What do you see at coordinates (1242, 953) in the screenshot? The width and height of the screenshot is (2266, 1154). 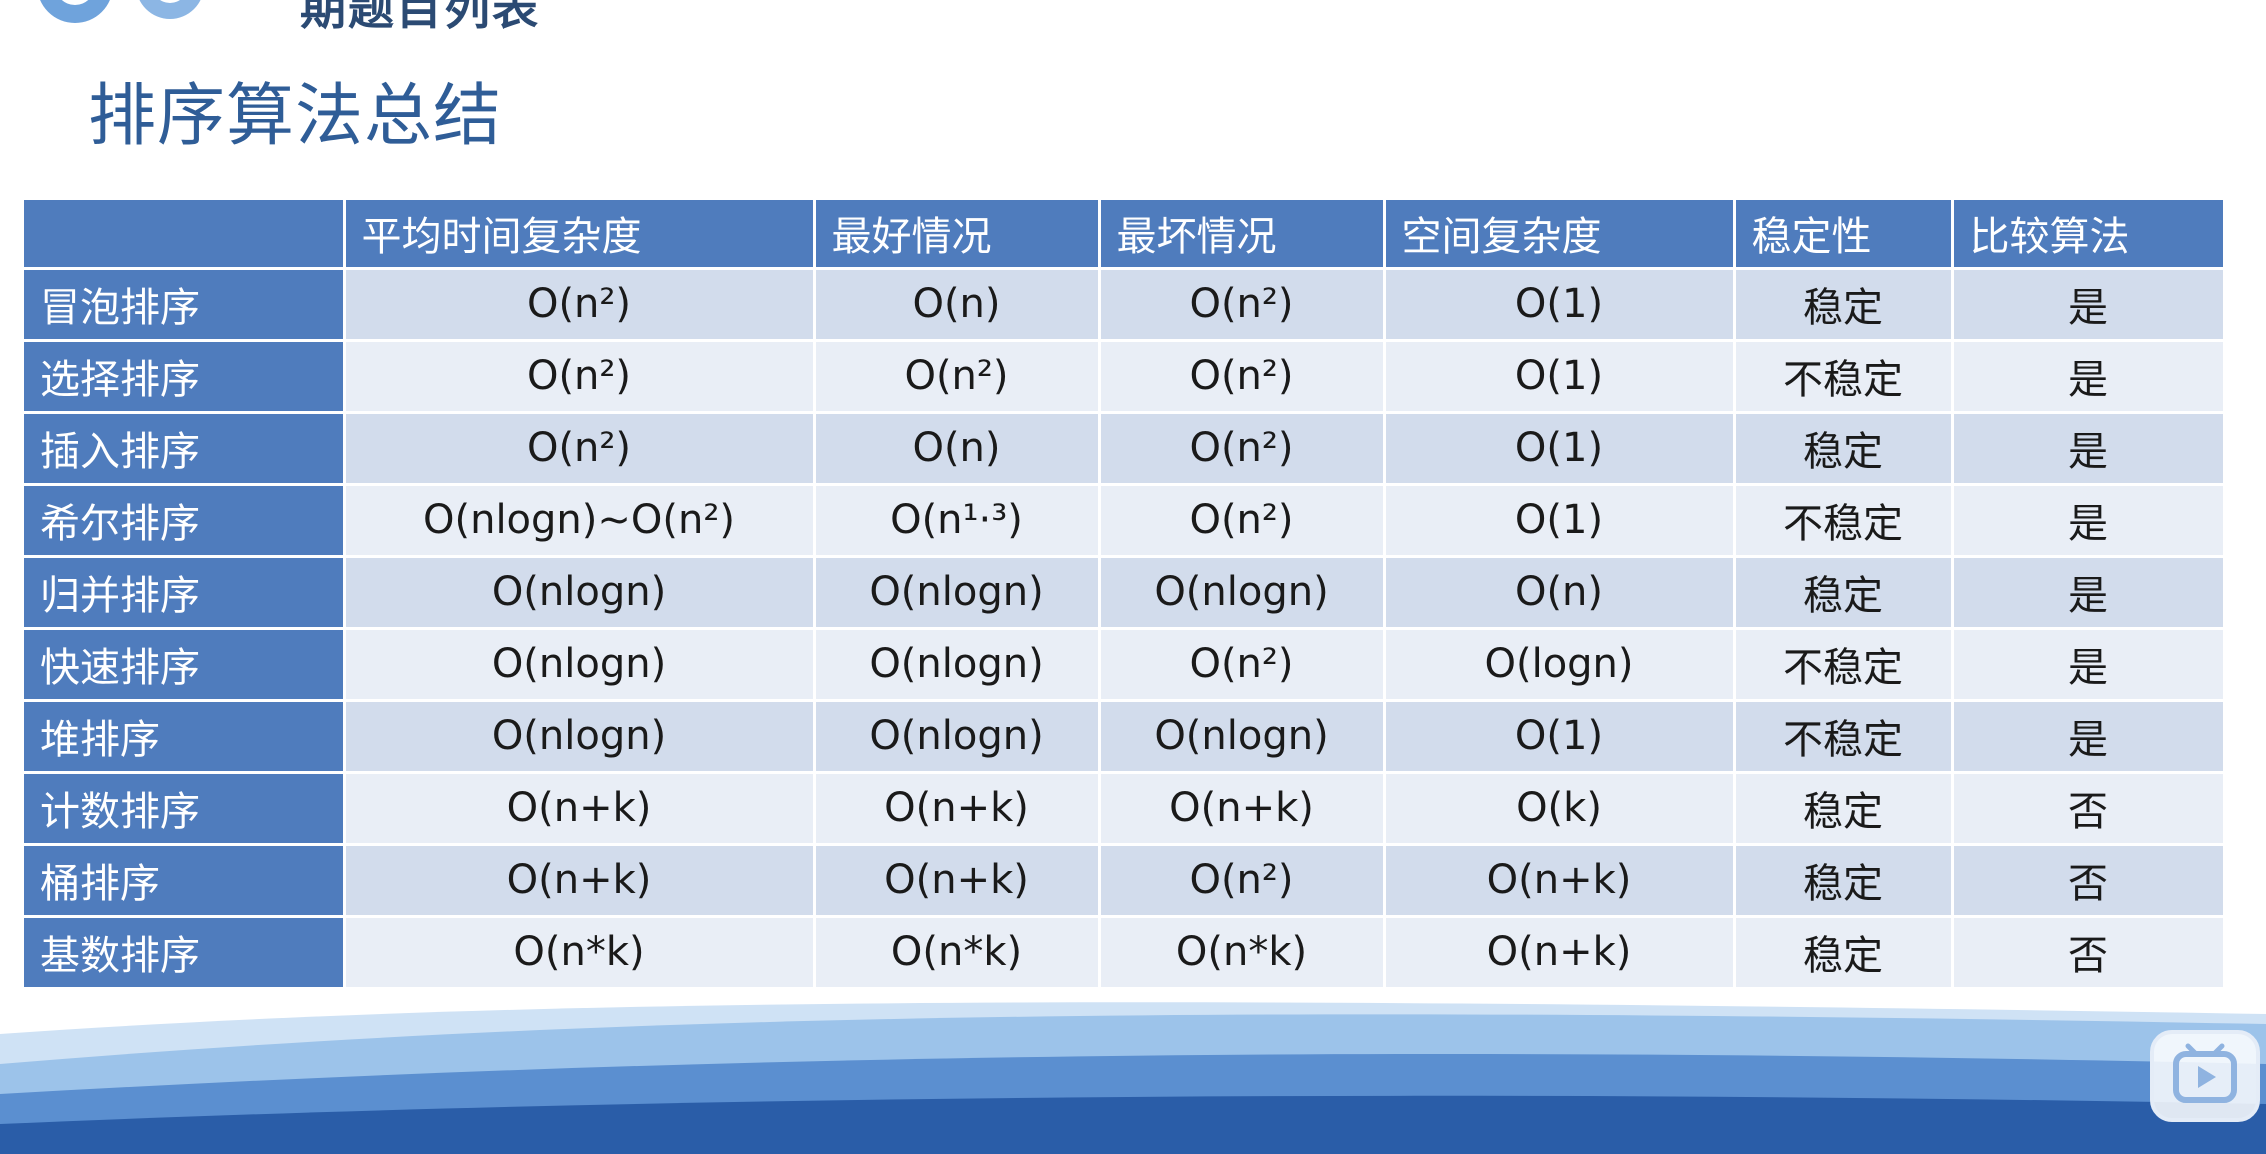 I see `worst-case-cell: O(n*k)` at bounding box center [1242, 953].